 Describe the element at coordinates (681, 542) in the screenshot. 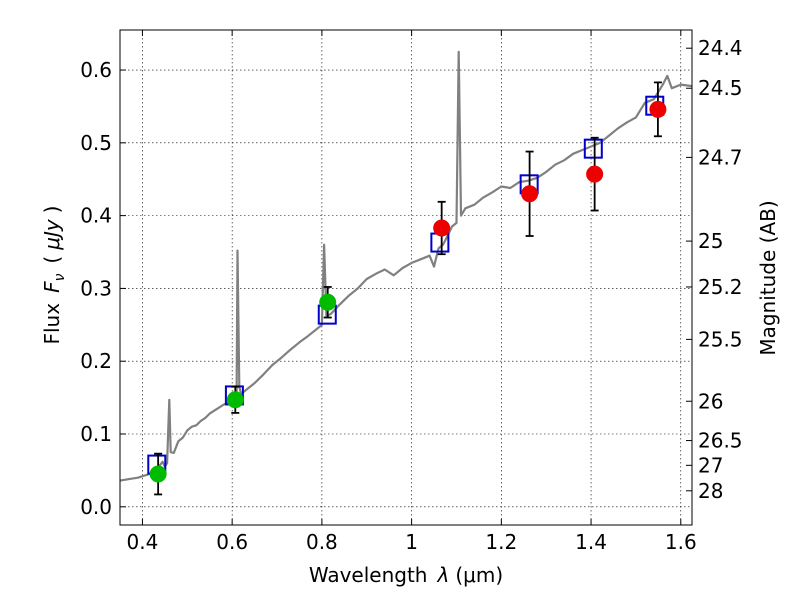

I see `x-tick-label: 1.6` at that location.